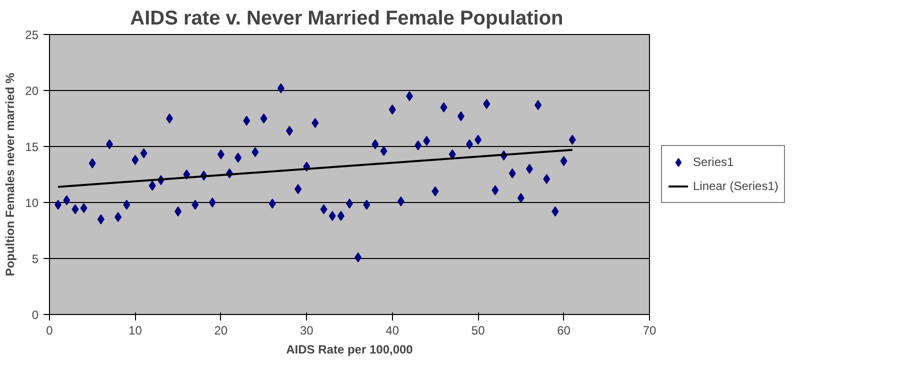  Describe the element at coordinates (35, 259) in the screenshot. I see `y-tick-label: 5` at that location.